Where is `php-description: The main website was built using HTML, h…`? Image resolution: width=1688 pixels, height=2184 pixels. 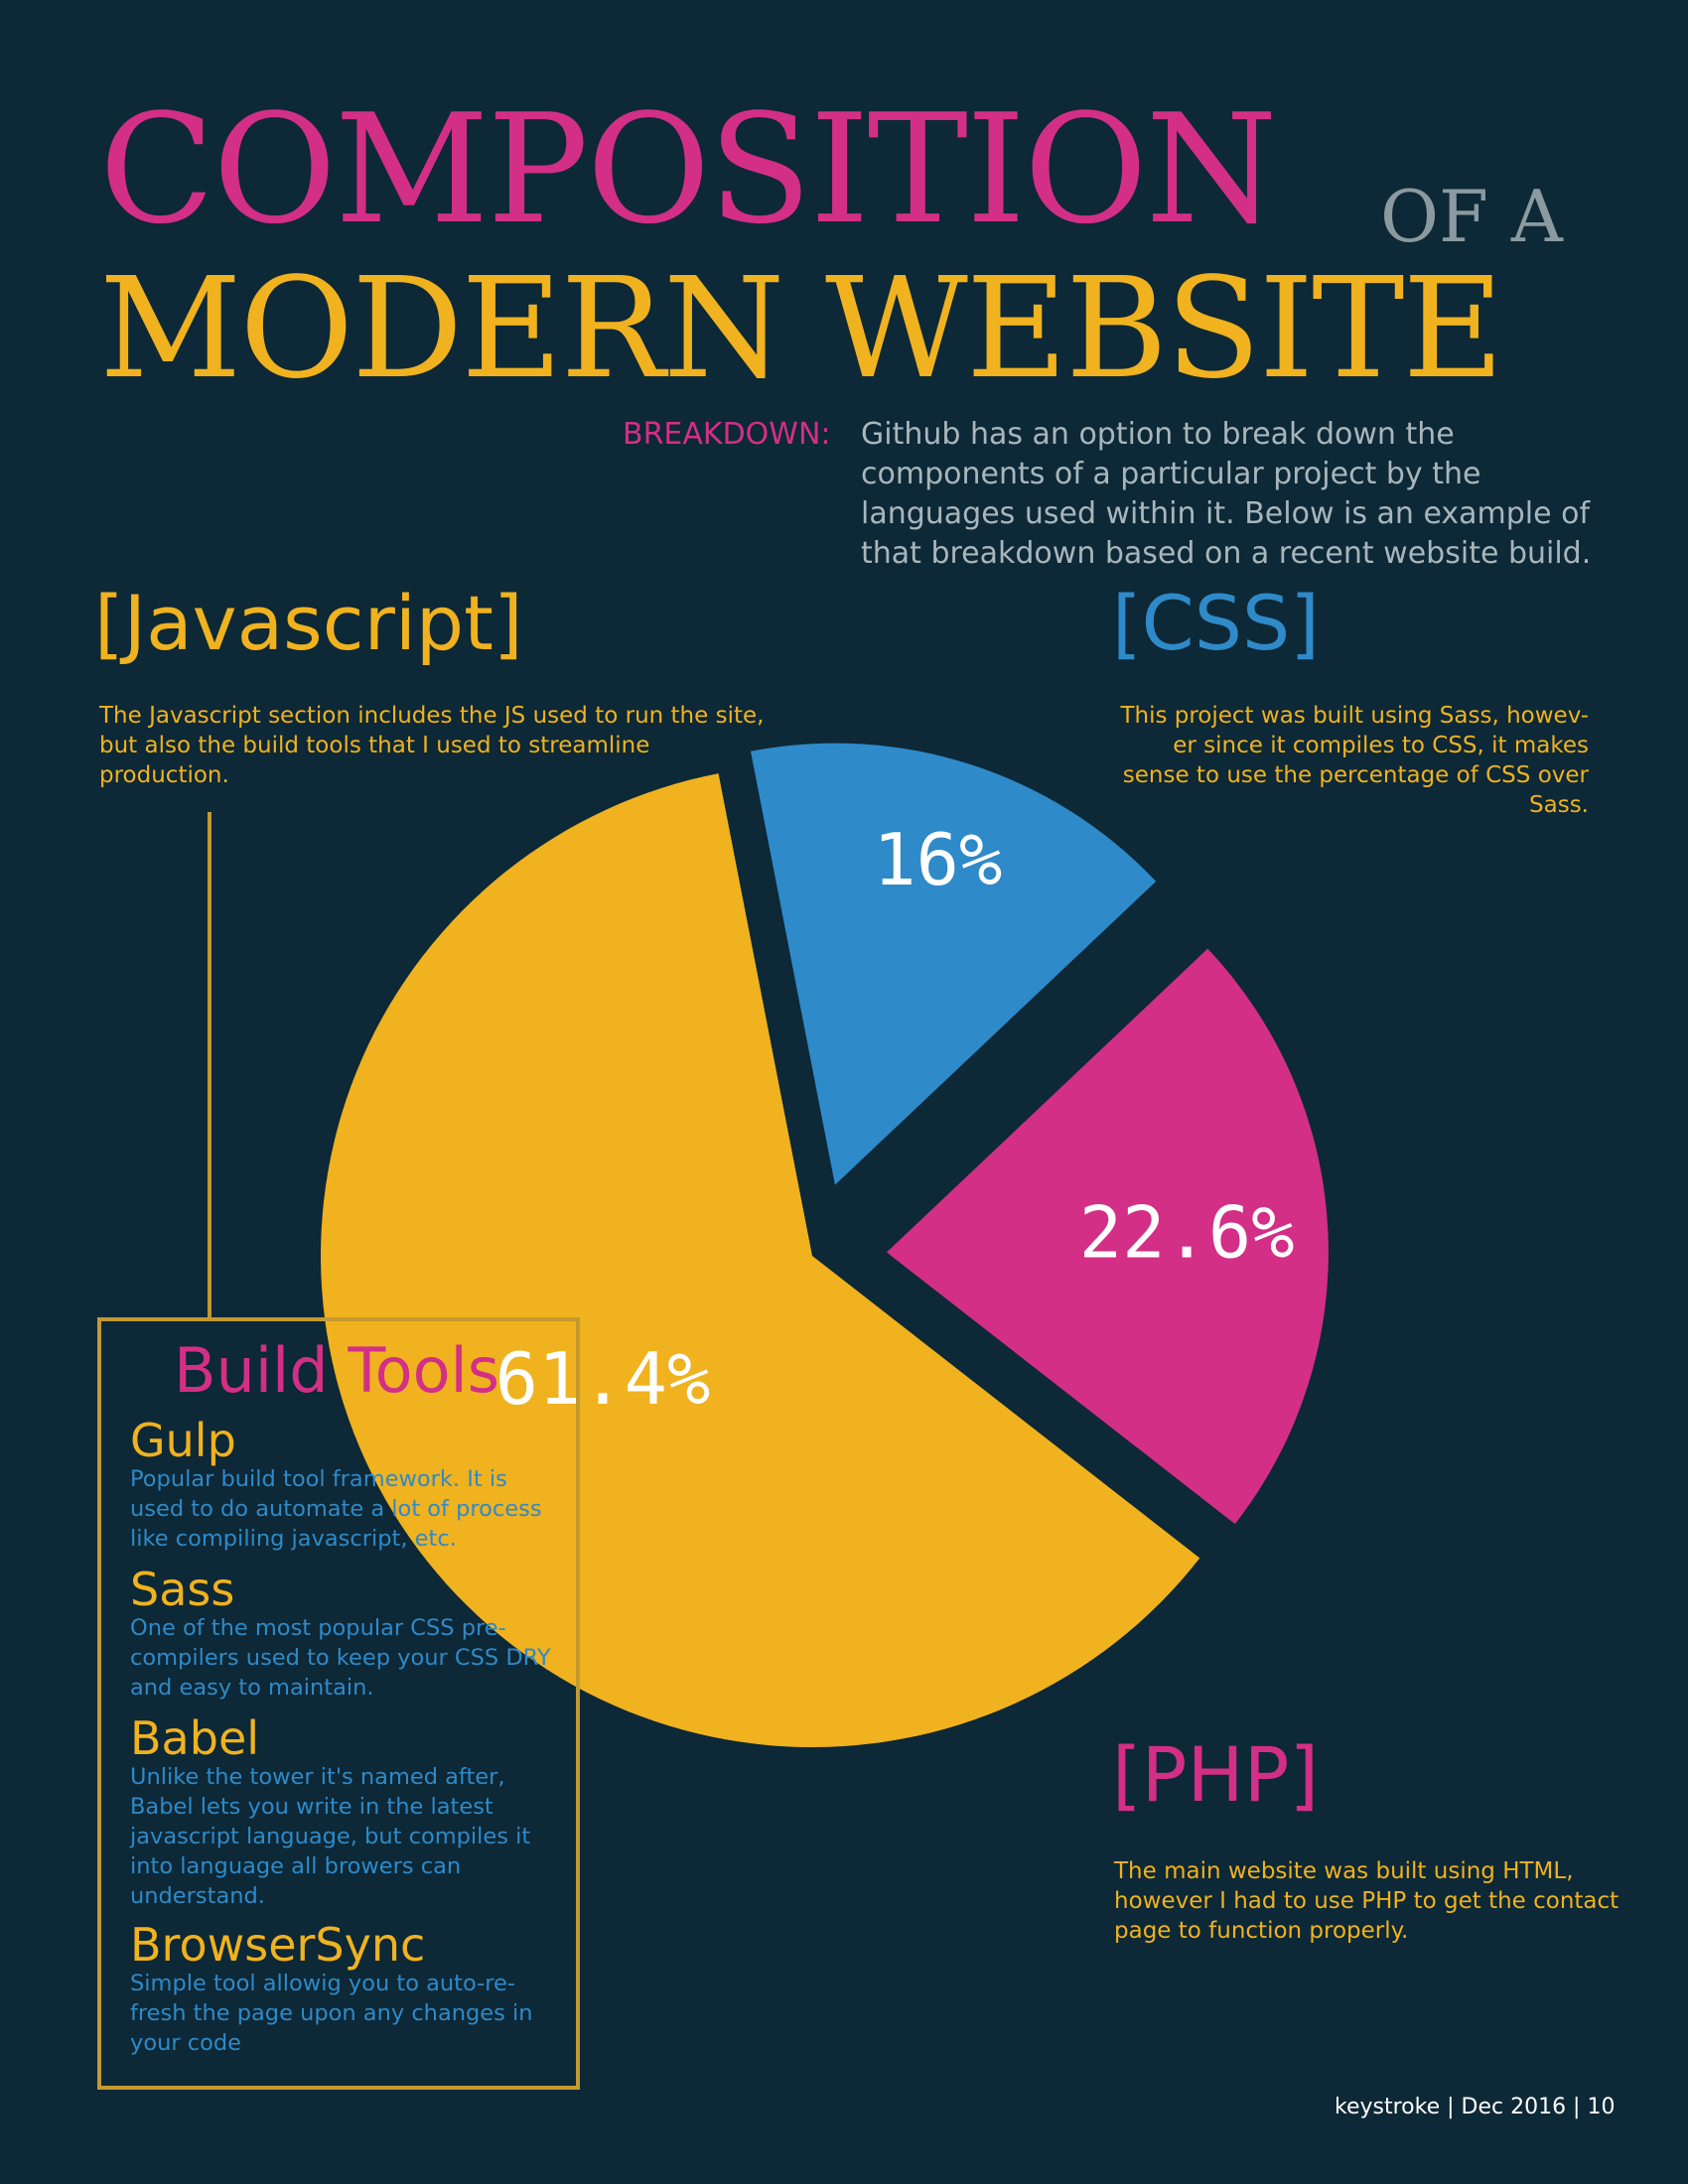 php-description: The main website was built using HTML, h… is located at coordinates (1366, 1901).